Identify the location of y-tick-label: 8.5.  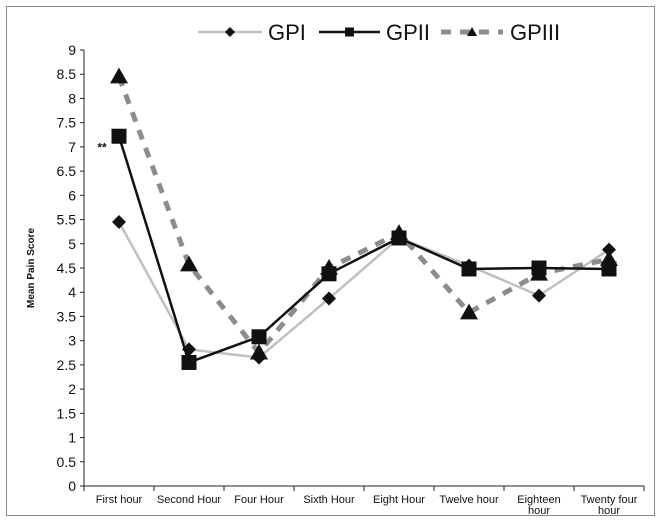
(67, 74).